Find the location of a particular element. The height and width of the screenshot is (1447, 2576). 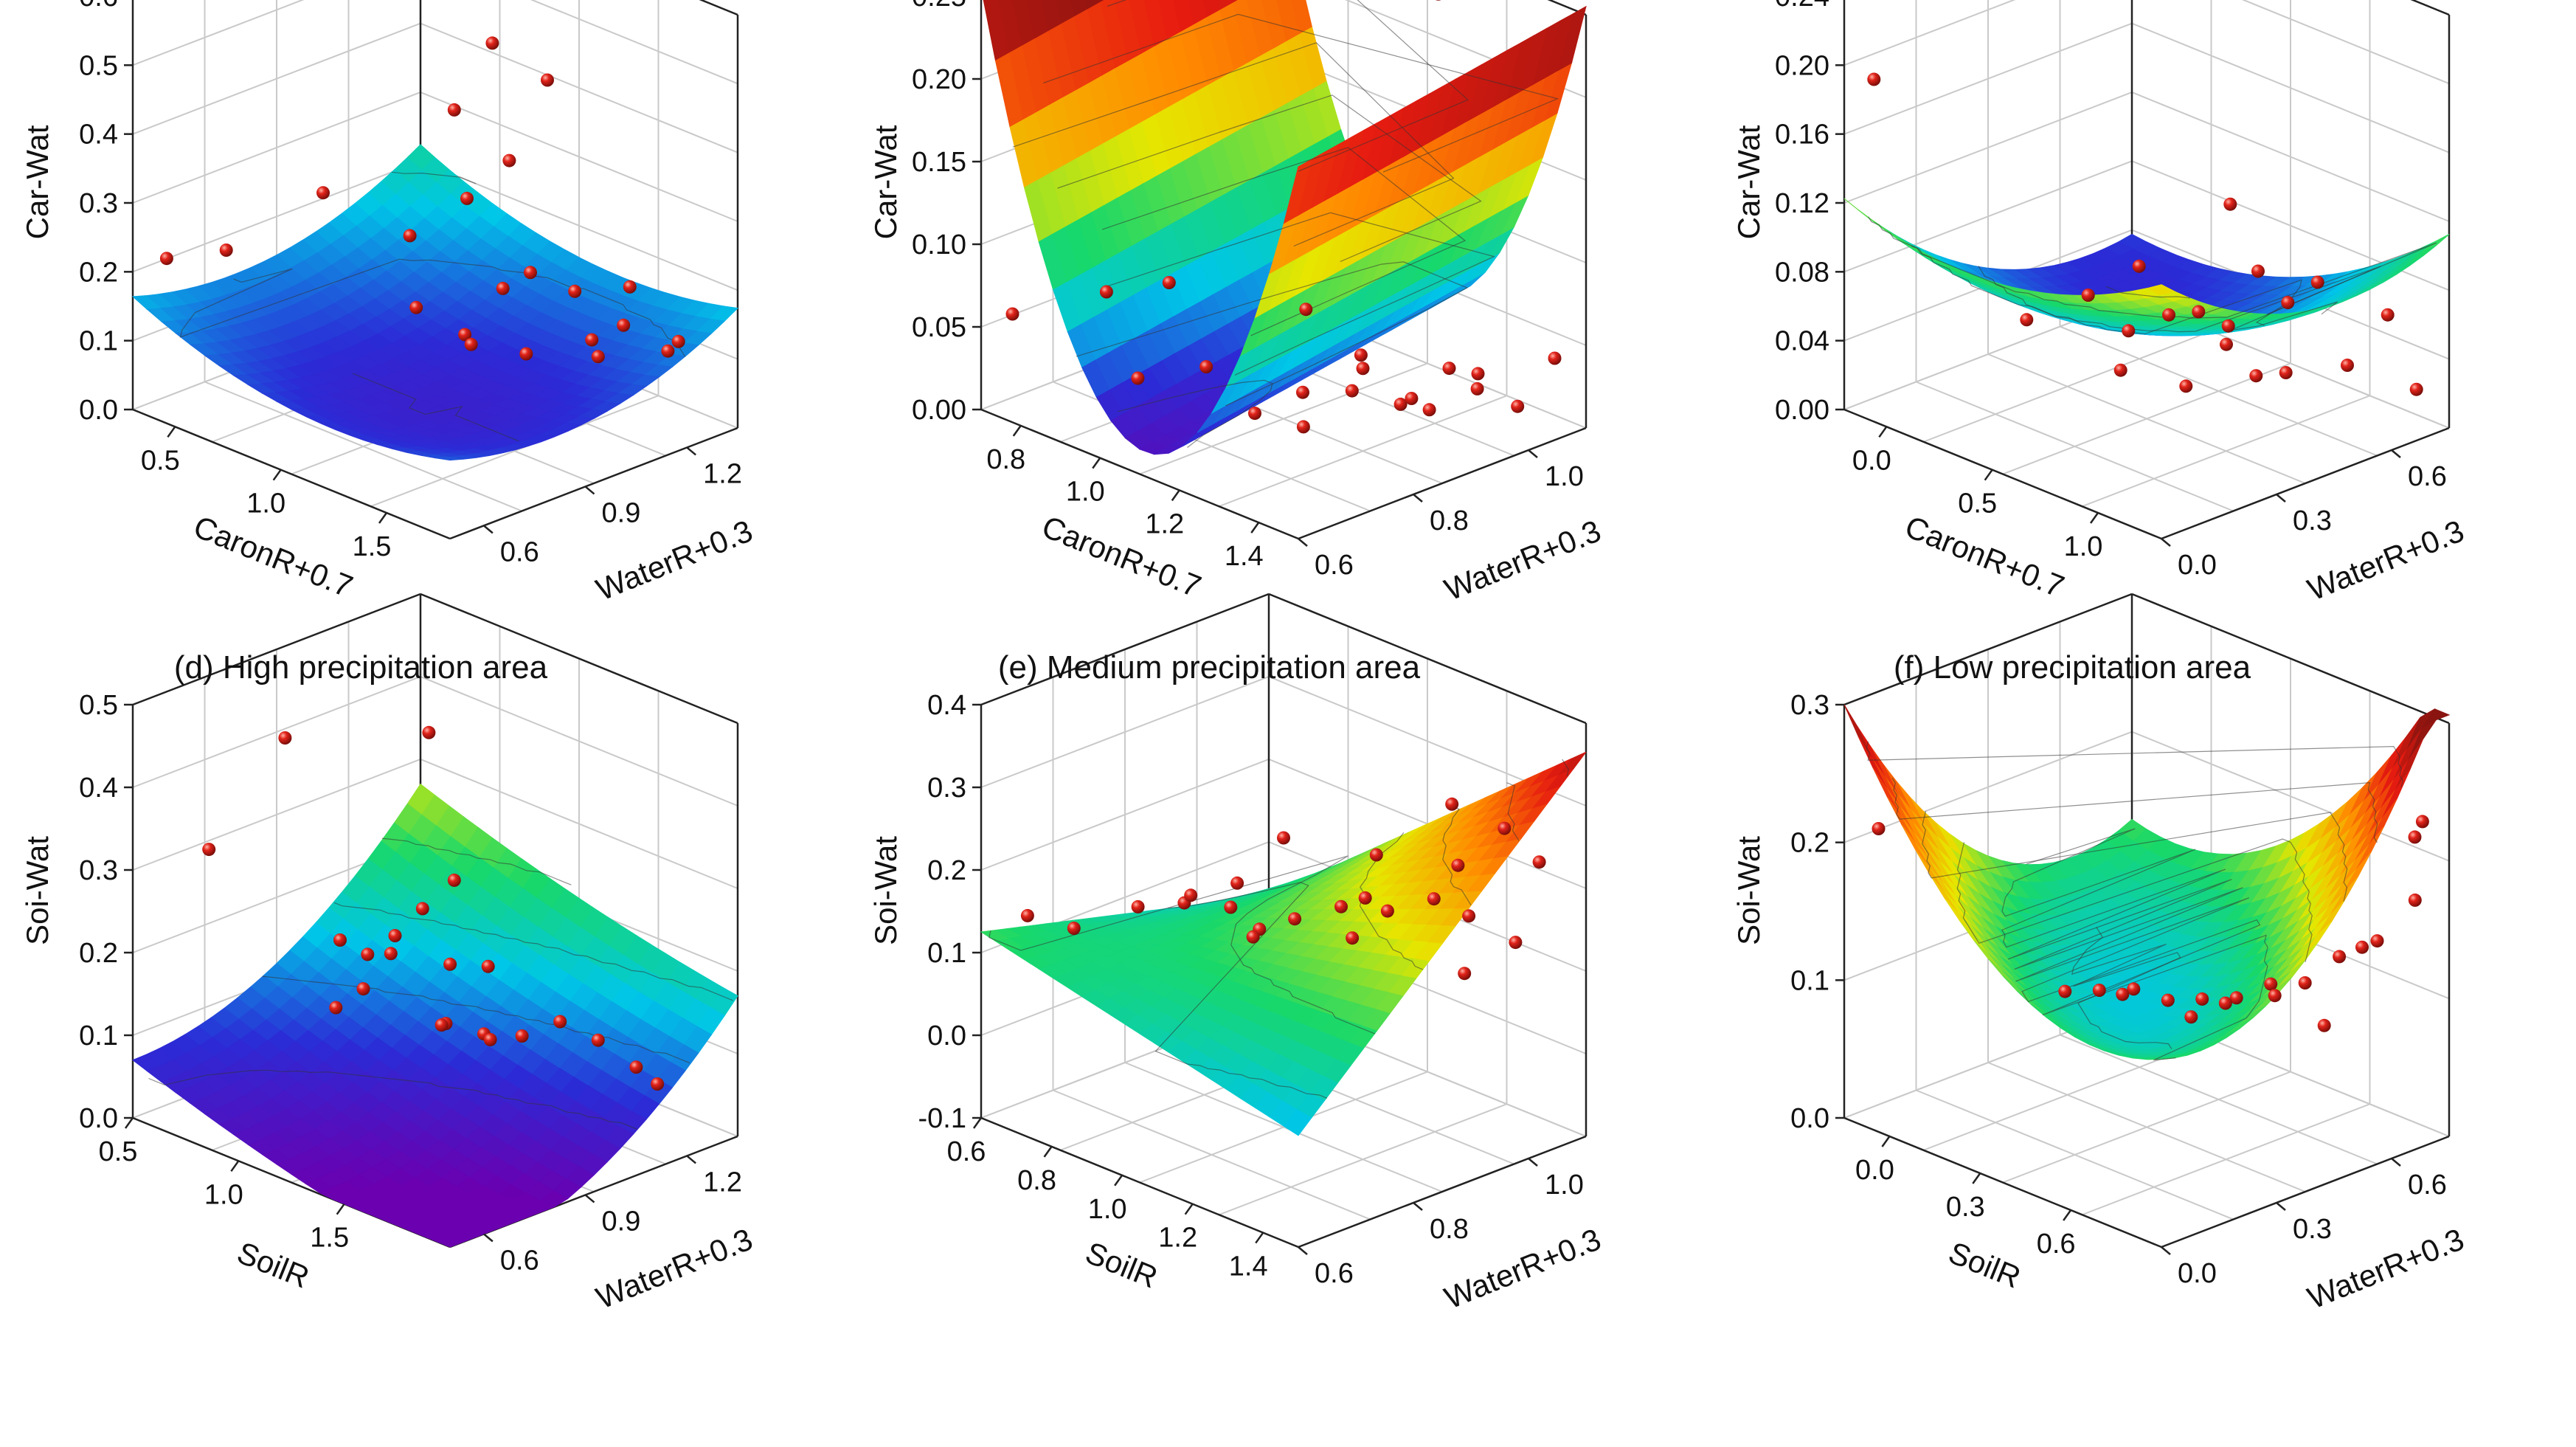

z-tick-label: 0.24 is located at coordinates (1802, 7).